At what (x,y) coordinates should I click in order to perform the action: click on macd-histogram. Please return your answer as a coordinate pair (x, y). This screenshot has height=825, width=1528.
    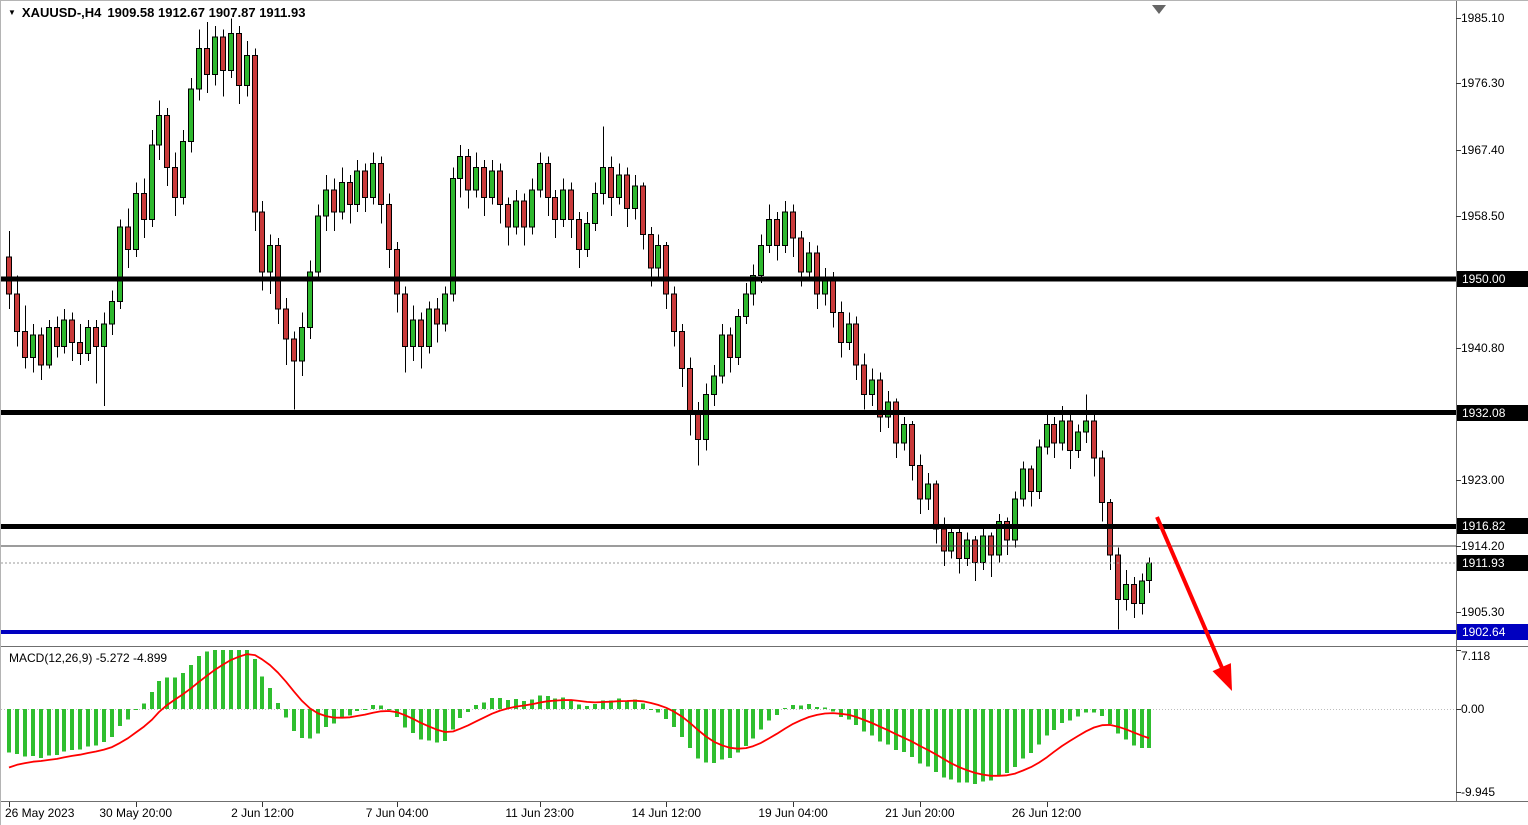
    Looking at the image, I should click on (579, 717).